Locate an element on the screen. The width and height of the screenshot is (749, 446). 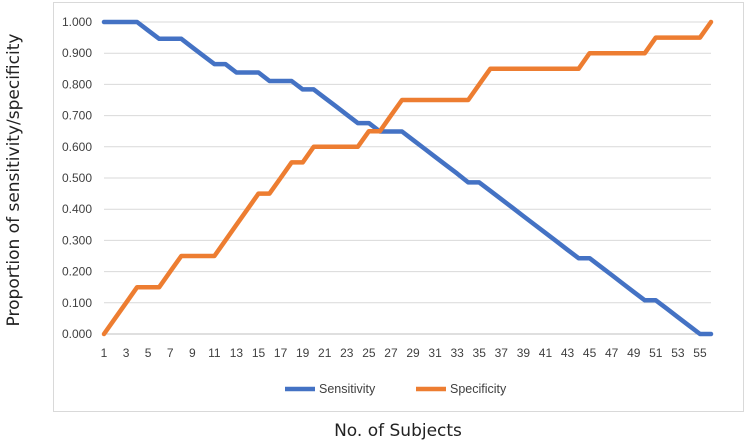
x-axis-title: No. of Subjects is located at coordinates (398, 431).